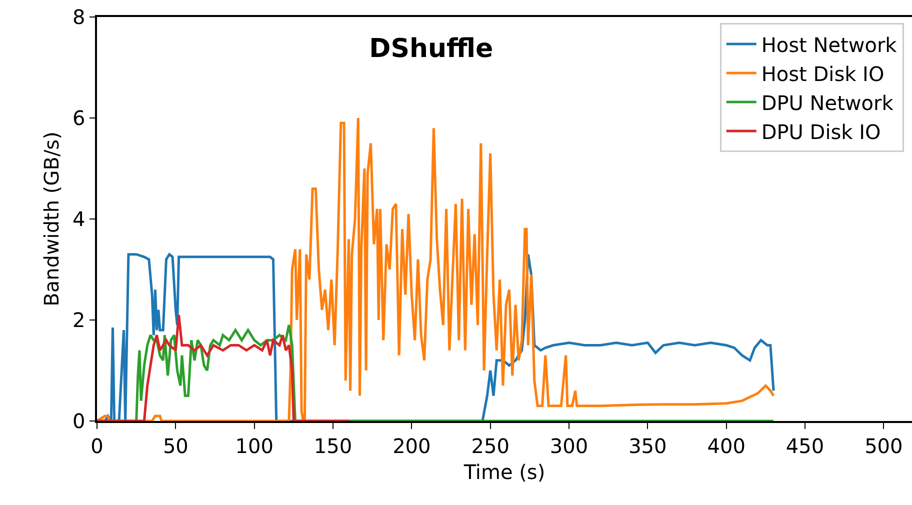  I want to click on x-tick-label: 0, so click(97, 446).